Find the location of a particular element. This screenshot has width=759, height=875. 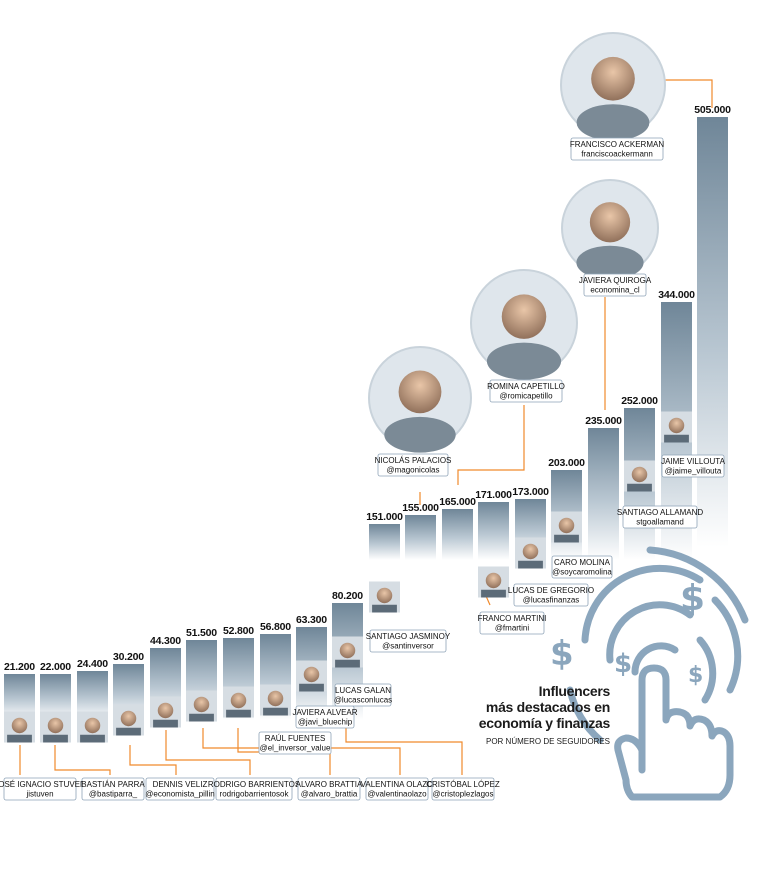

bar-value-label: 344.000 is located at coordinates (676, 295).